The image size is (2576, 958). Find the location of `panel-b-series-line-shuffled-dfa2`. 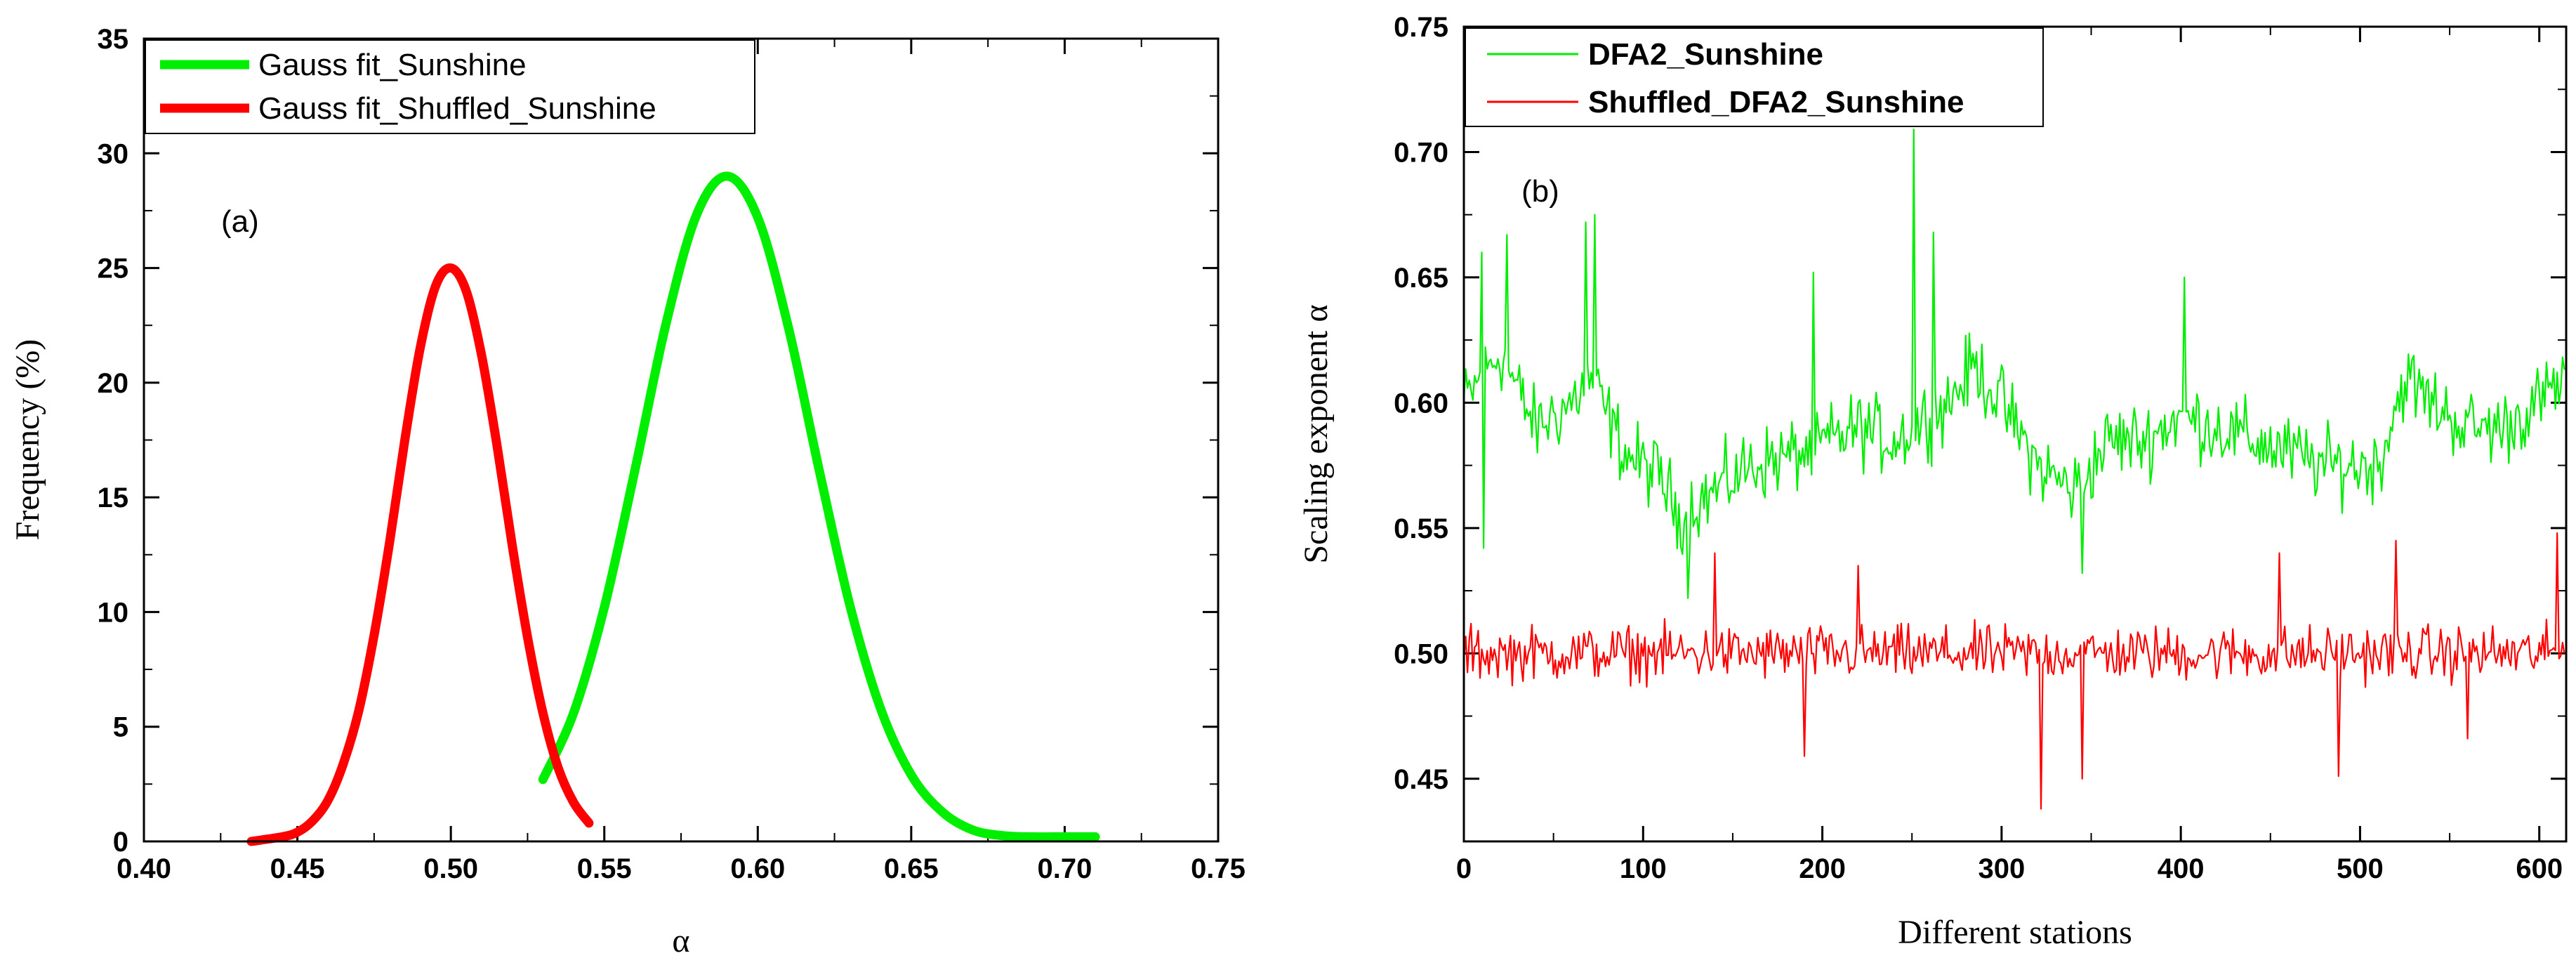

panel-b-series-line-shuffled-dfa2 is located at coordinates (2014, 671).